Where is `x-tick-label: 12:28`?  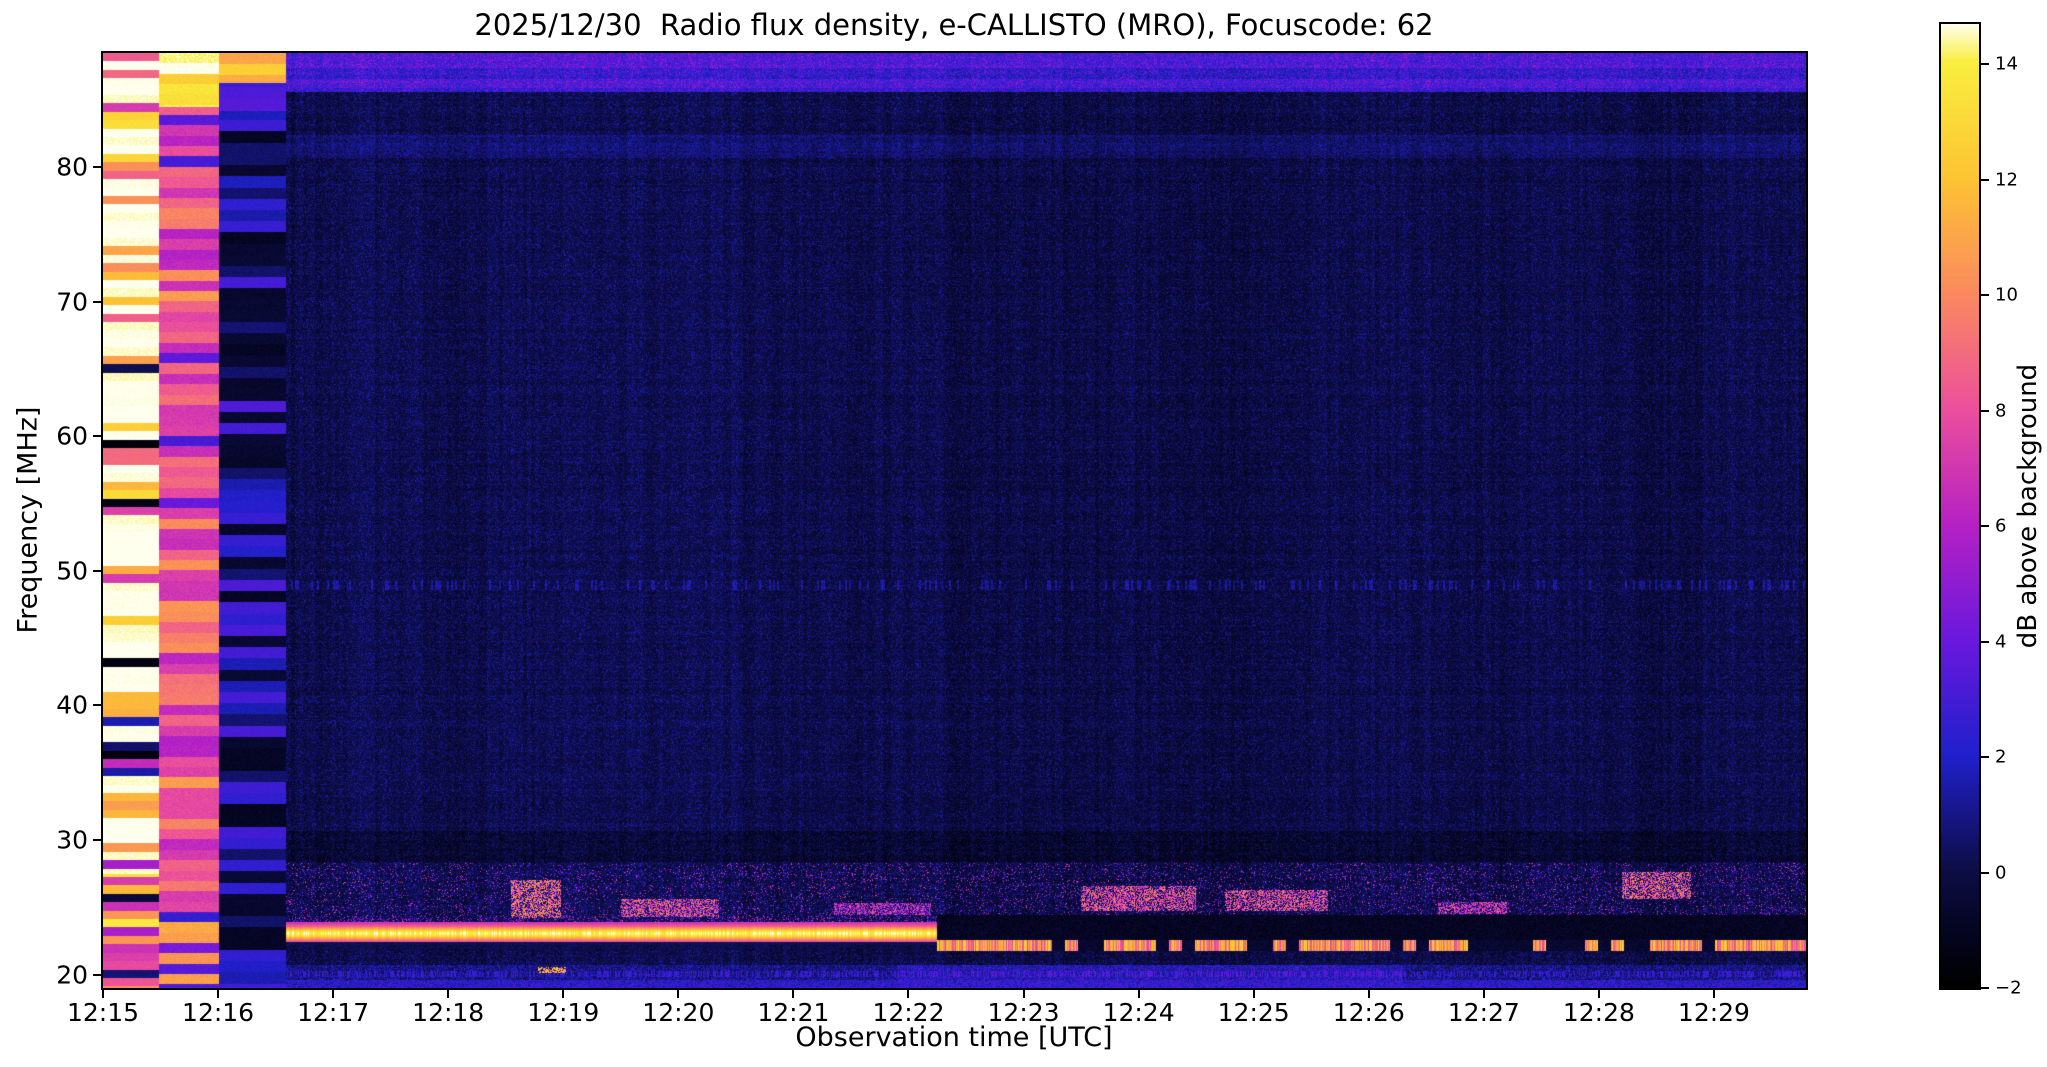
x-tick-label: 12:28 is located at coordinates (1598, 1012).